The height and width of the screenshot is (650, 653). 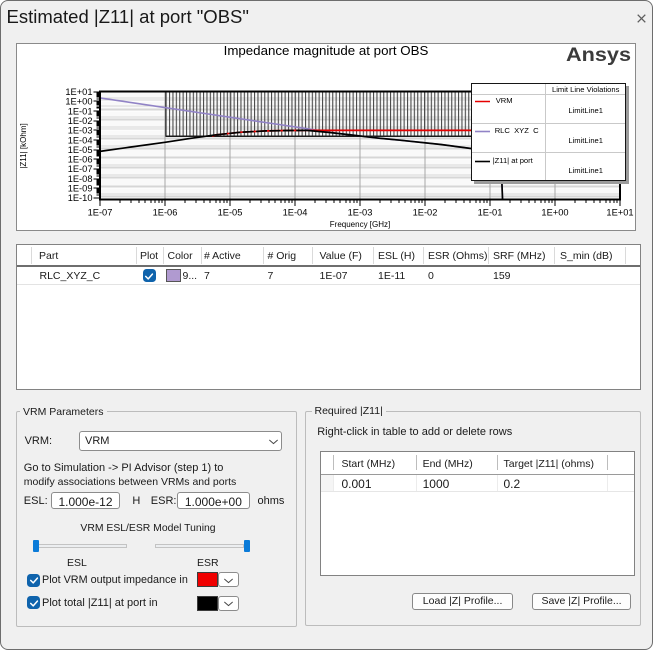 I want to click on svg-text: 1E-08, so click(x=80, y=179).